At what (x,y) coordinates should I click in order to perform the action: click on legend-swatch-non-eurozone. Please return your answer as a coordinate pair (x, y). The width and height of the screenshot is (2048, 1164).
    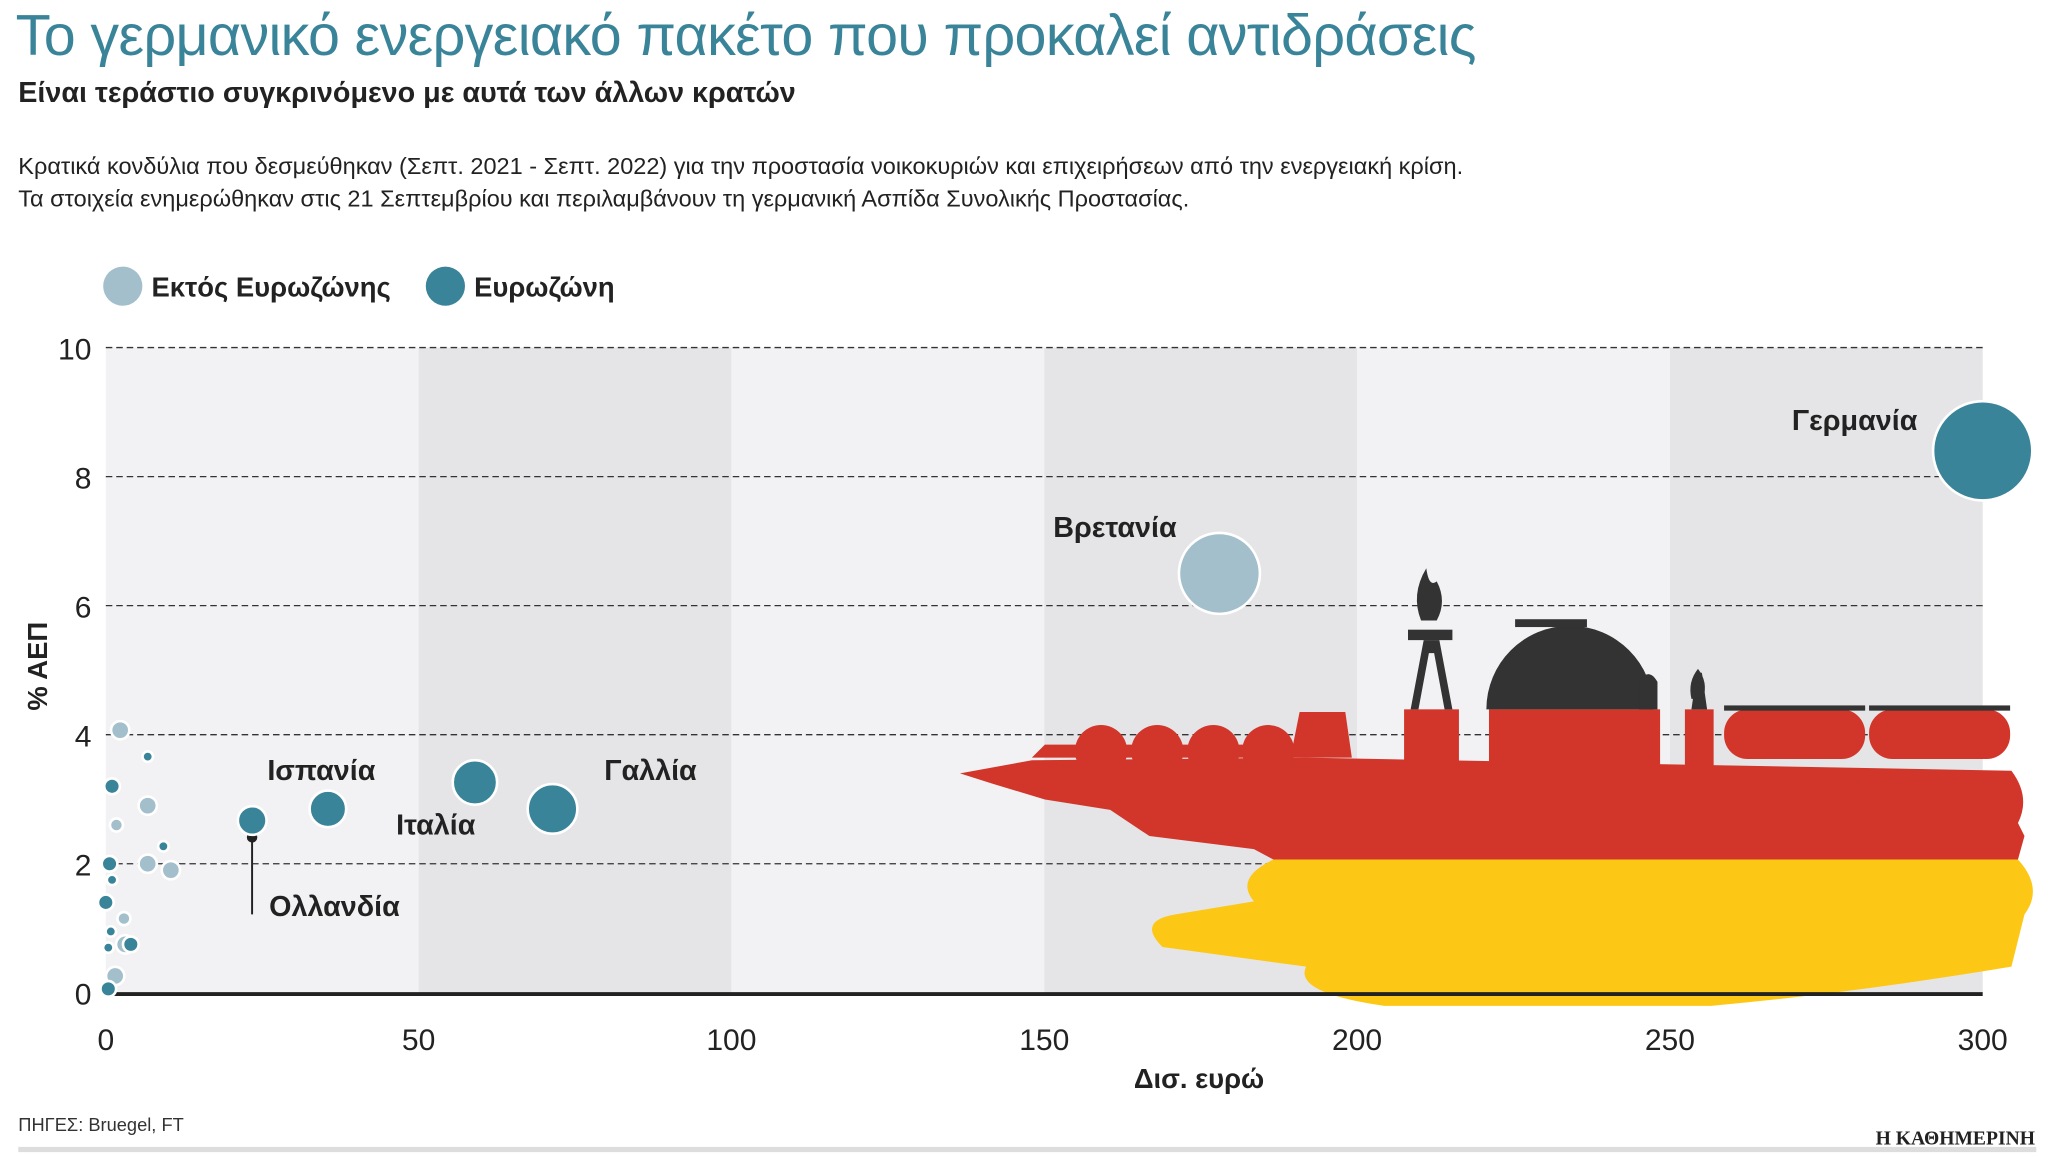
    Looking at the image, I should click on (123, 286).